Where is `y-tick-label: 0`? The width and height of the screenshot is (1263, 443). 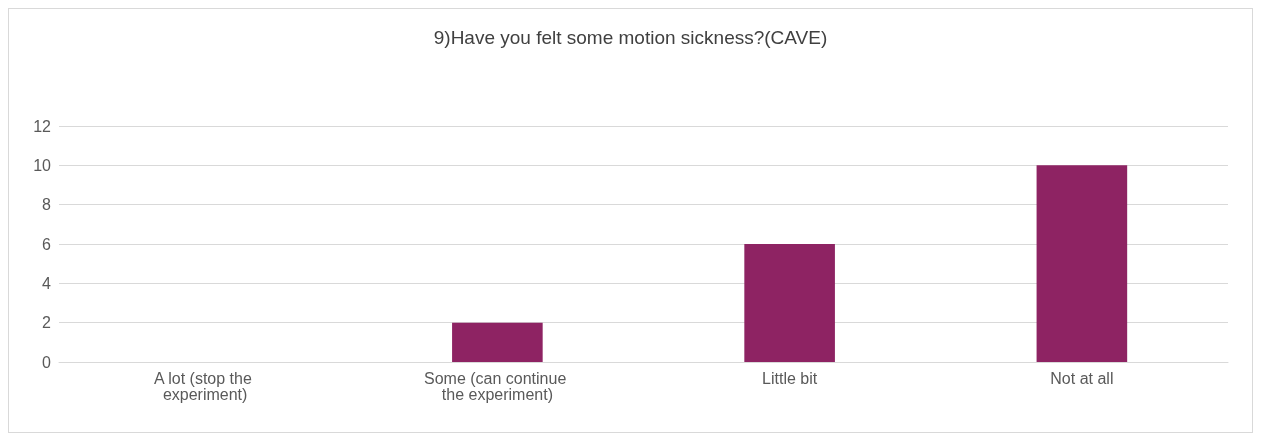 y-tick-label: 0 is located at coordinates (47, 362).